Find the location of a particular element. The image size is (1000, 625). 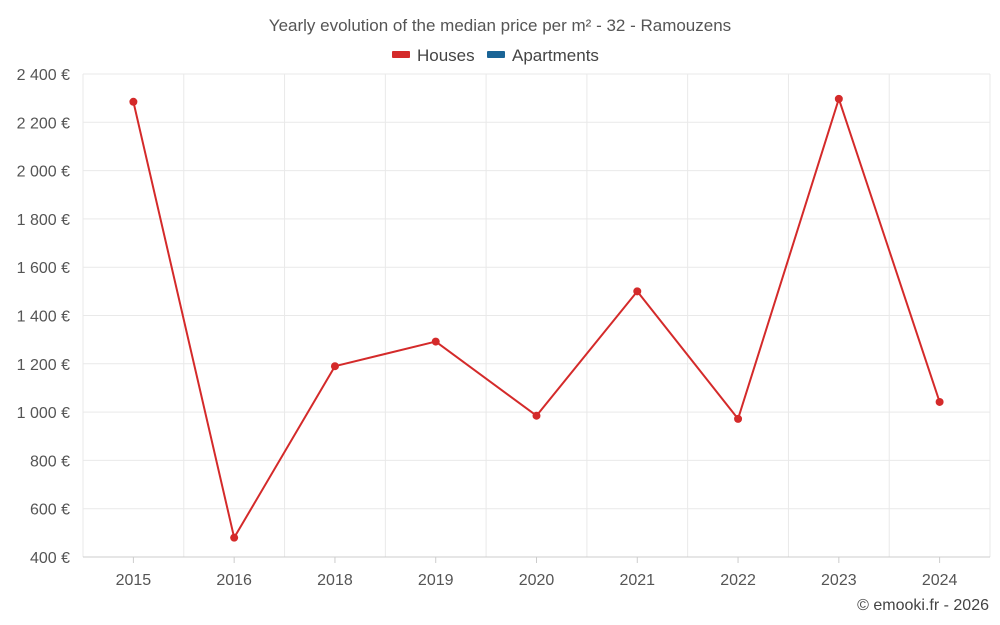

x-axis-ticks: 2015 2016 2018 2019 2020 2021 2022 2023 2024 is located at coordinates (537, 573).